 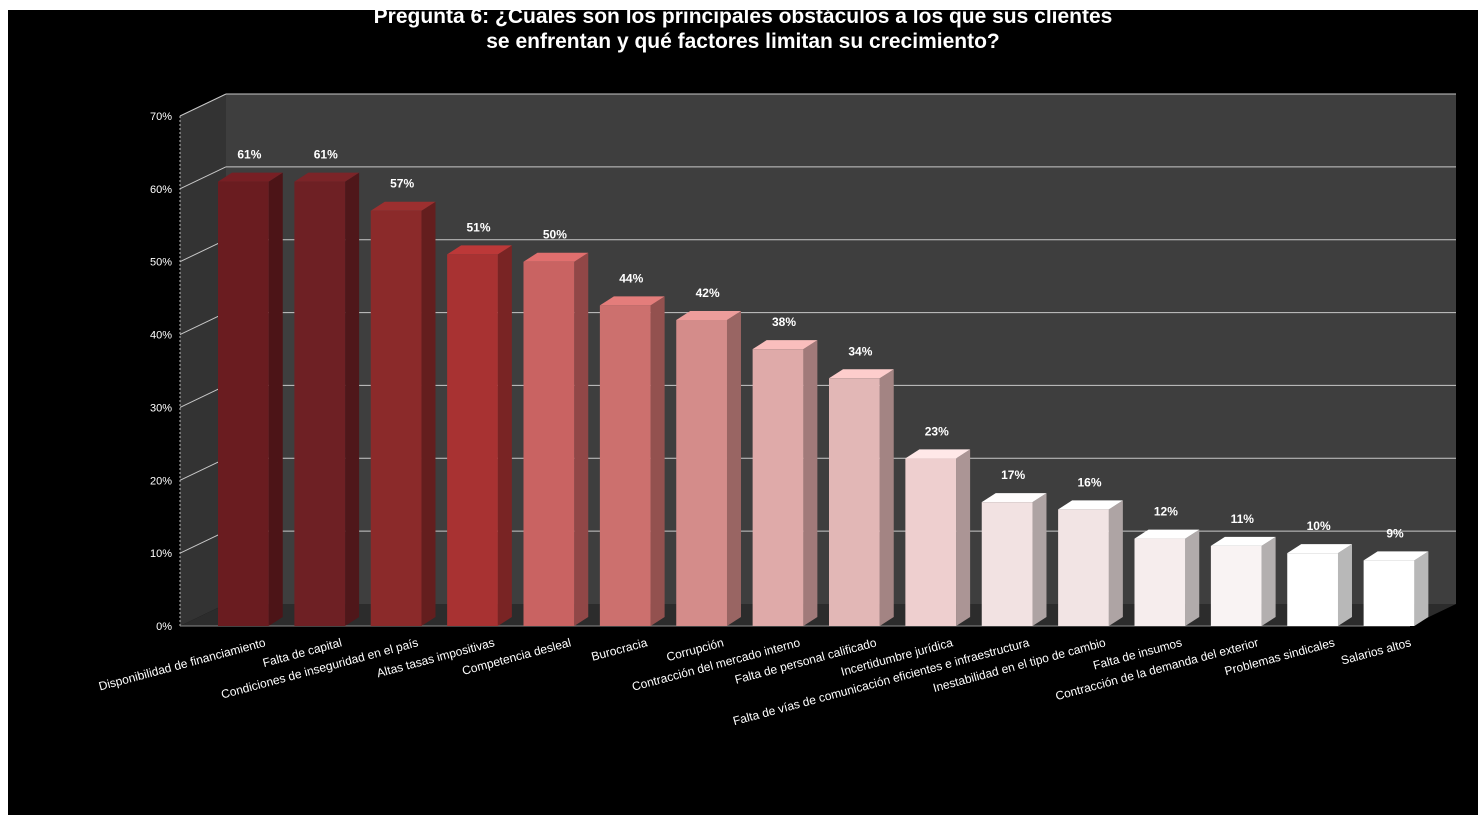 I want to click on y-tick-label: 20%, so click(x=161, y=481).